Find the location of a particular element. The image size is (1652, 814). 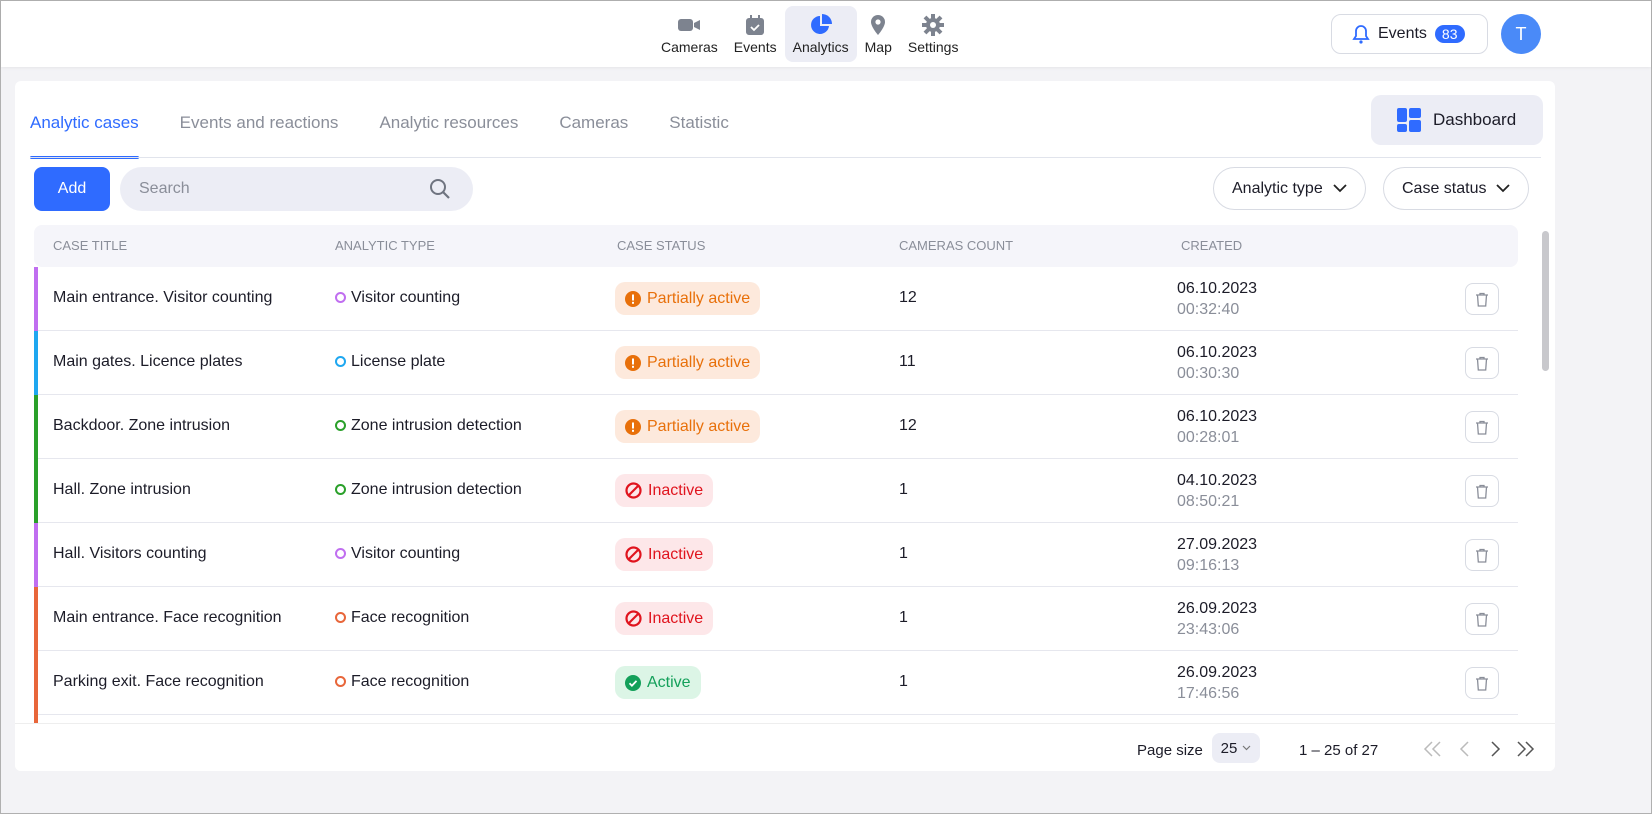

events-count-badge: 83 is located at coordinates (1449, 34).